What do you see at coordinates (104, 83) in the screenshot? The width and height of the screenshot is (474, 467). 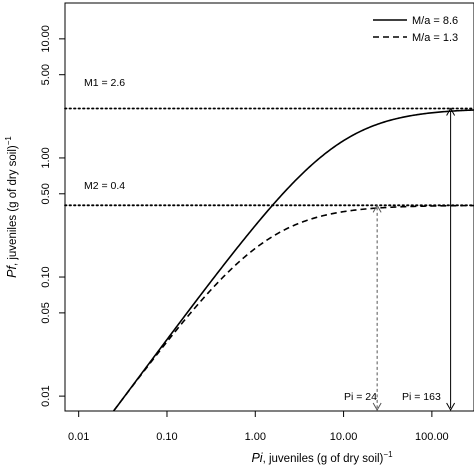 I see `hline-label-m1: M1 = 2.6` at bounding box center [104, 83].